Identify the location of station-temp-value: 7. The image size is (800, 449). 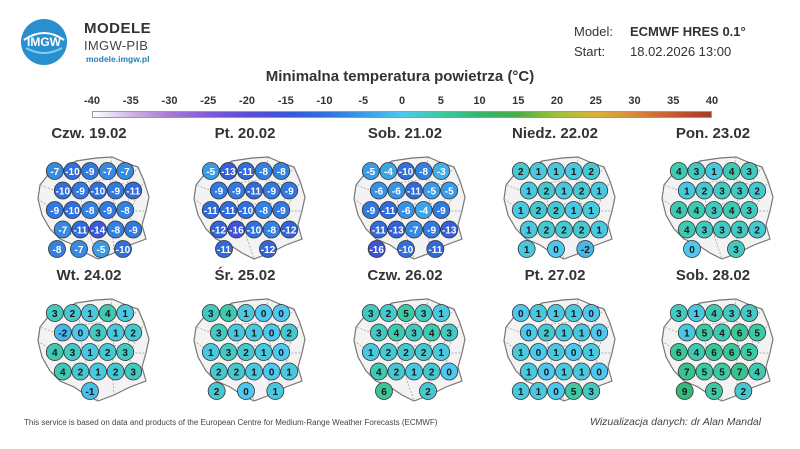
(740, 372).